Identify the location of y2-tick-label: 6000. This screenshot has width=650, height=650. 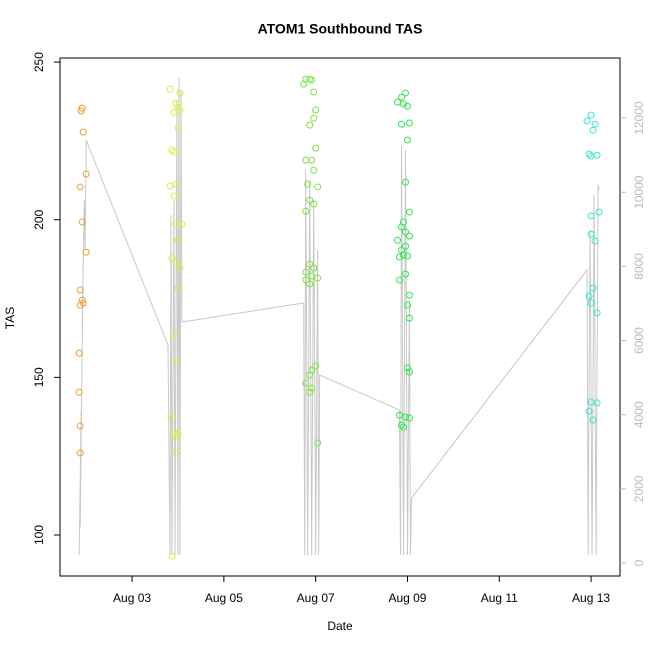
(639, 340).